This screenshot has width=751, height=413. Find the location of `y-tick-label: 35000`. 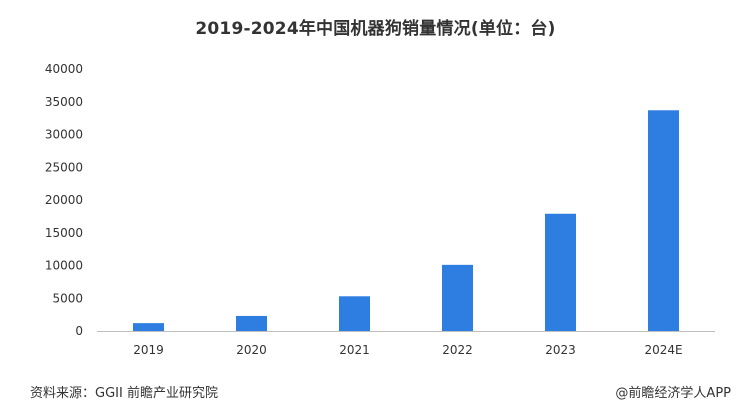

y-tick-label: 35000 is located at coordinates (64, 102).